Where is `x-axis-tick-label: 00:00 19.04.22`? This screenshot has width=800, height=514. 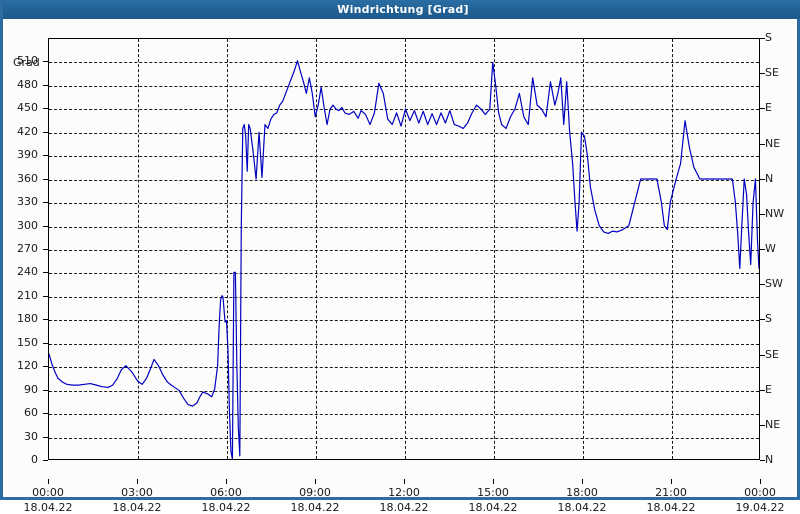 x-axis-tick-label: 00:00 19.04.22 is located at coordinates (760, 500).